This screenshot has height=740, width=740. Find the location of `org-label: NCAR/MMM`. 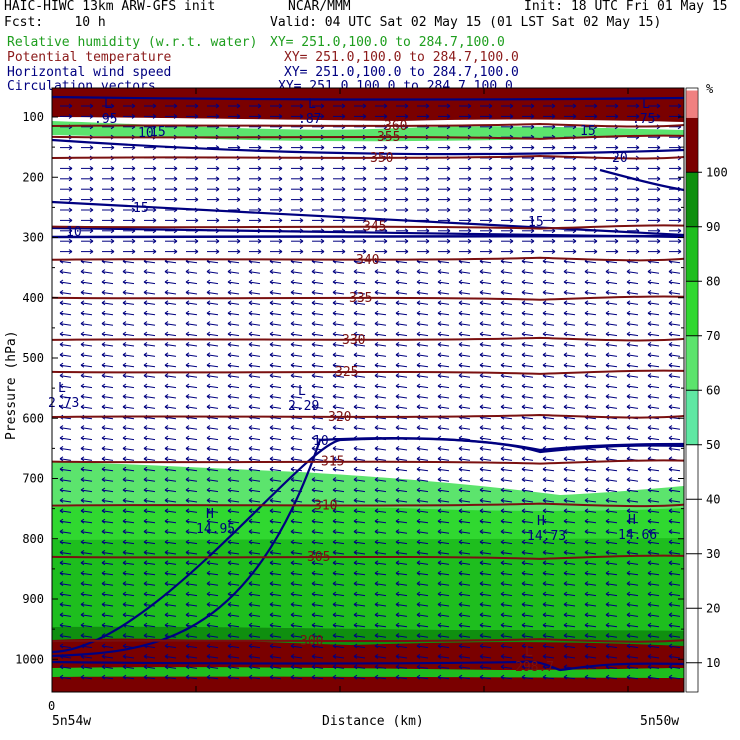

org-label: NCAR/MMM is located at coordinates (319, 7).